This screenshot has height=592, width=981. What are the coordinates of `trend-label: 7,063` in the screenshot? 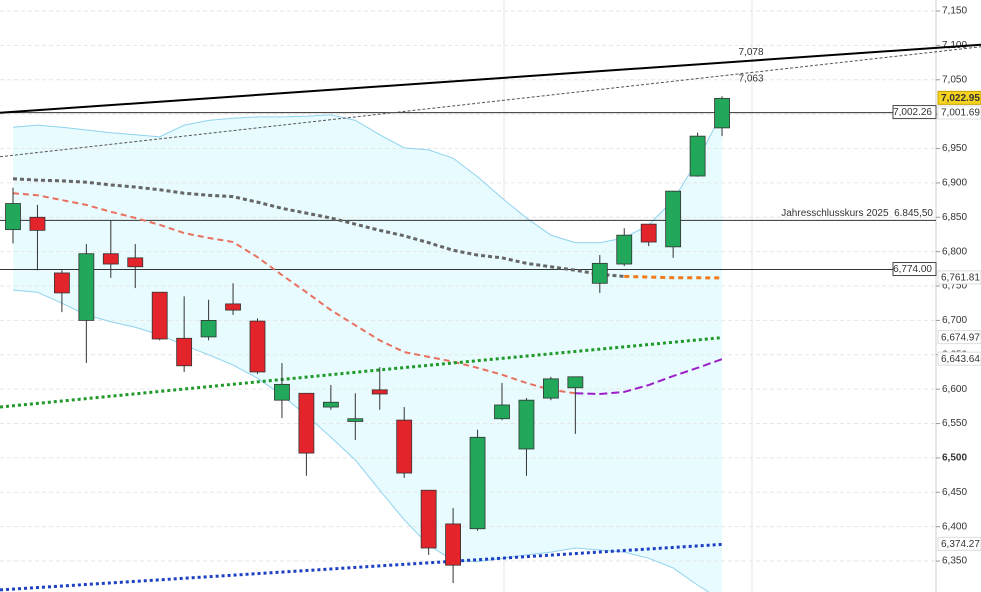 It's located at (750, 78).